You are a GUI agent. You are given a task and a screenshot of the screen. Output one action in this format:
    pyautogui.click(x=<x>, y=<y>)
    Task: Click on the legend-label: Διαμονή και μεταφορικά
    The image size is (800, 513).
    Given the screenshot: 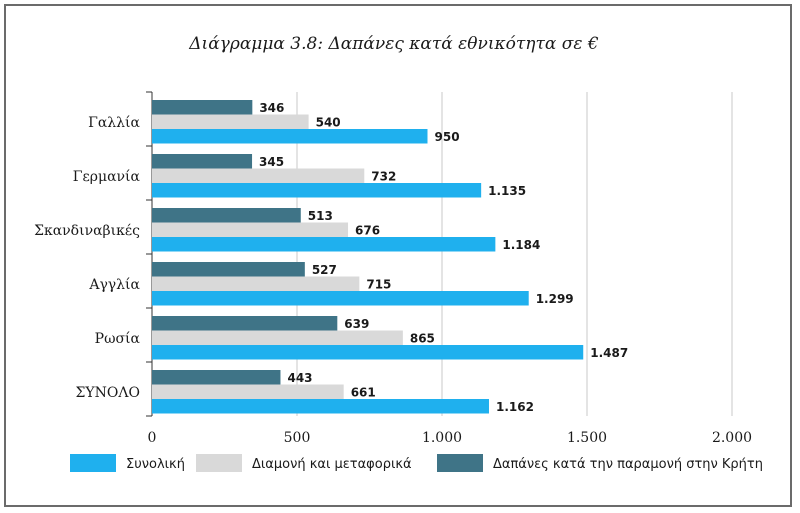 What is the action you would take?
    pyautogui.click(x=332, y=464)
    